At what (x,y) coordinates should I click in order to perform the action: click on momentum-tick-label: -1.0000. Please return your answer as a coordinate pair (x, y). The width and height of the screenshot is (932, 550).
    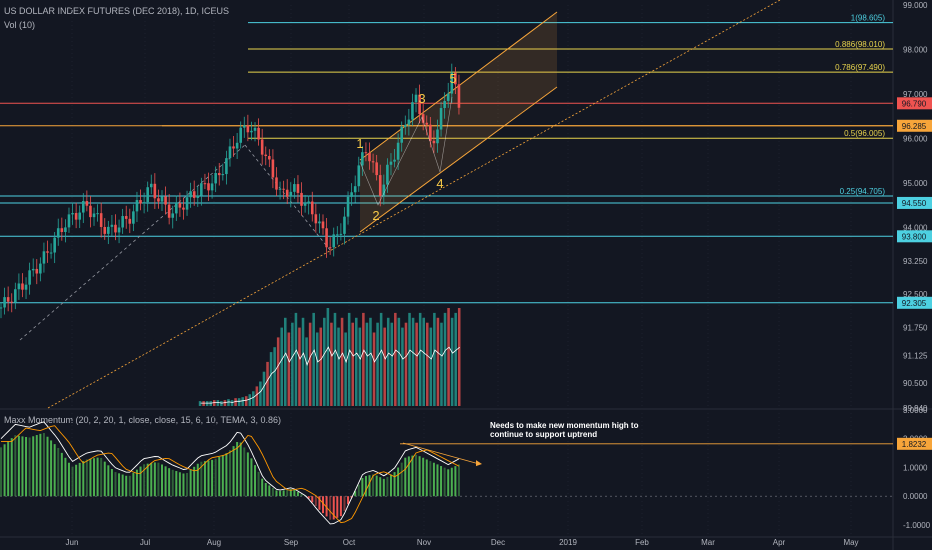
    Looking at the image, I should click on (917, 525).